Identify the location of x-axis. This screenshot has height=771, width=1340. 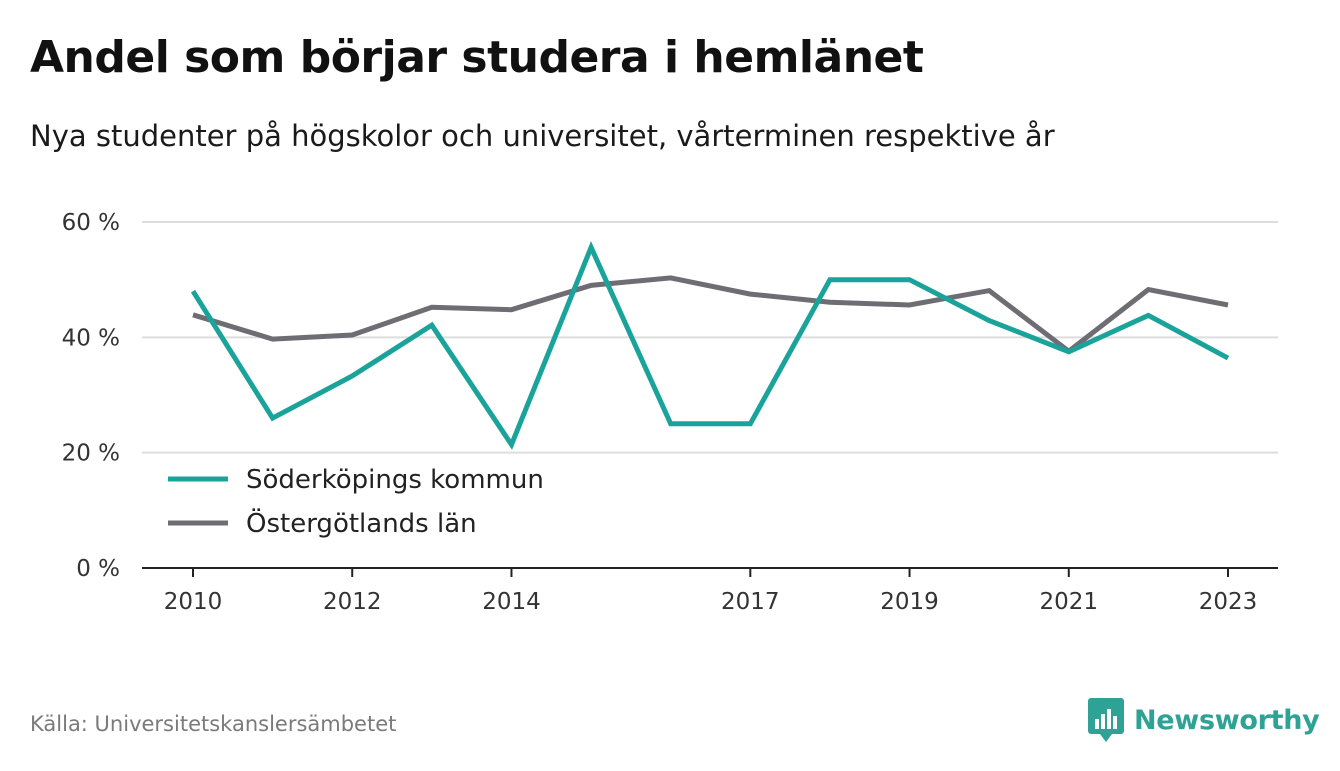
(710, 572).